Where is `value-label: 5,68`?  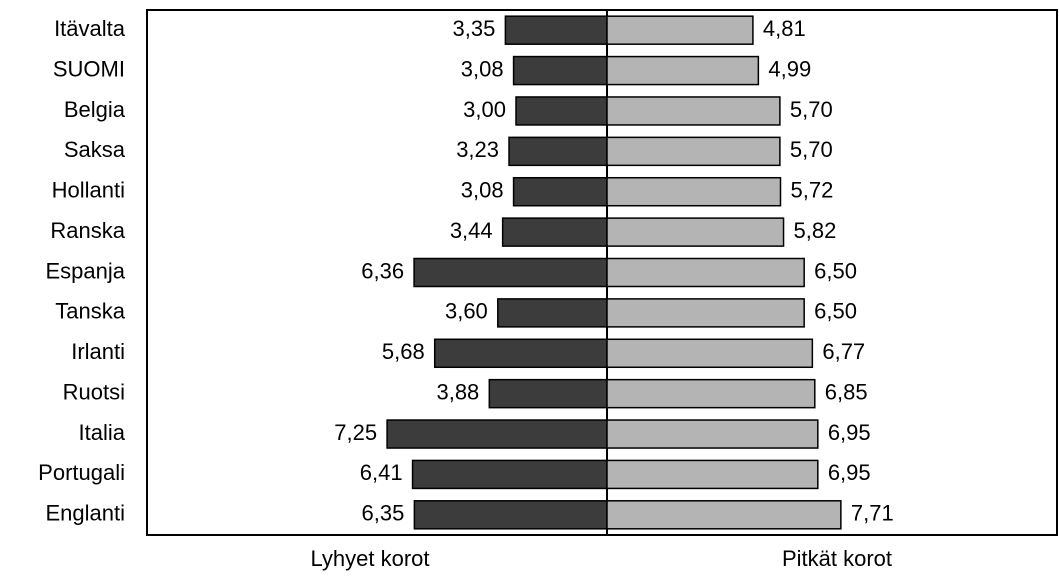 value-label: 5,68 is located at coordinates (403, 351).